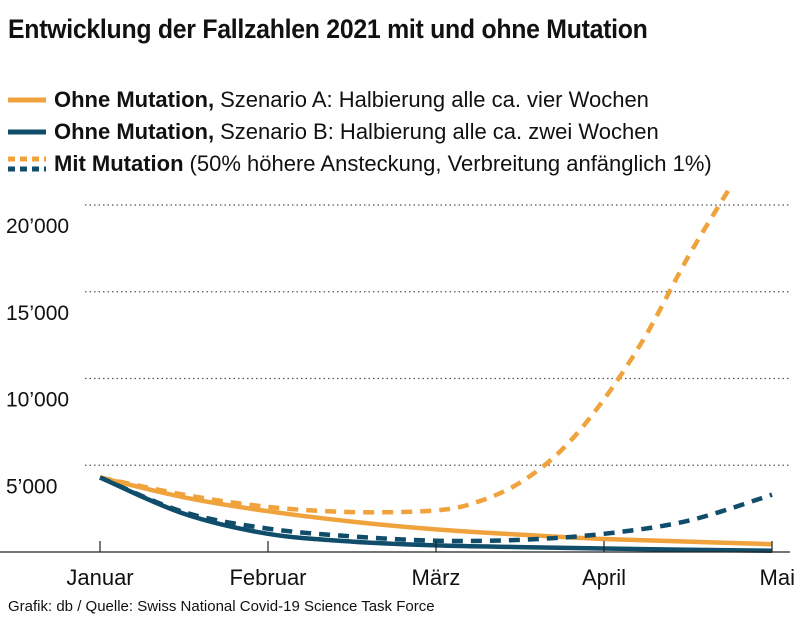 Image resolution: width=800 pixels, height=625 pixels. I want to click on series-line-a, so click(436, 511).